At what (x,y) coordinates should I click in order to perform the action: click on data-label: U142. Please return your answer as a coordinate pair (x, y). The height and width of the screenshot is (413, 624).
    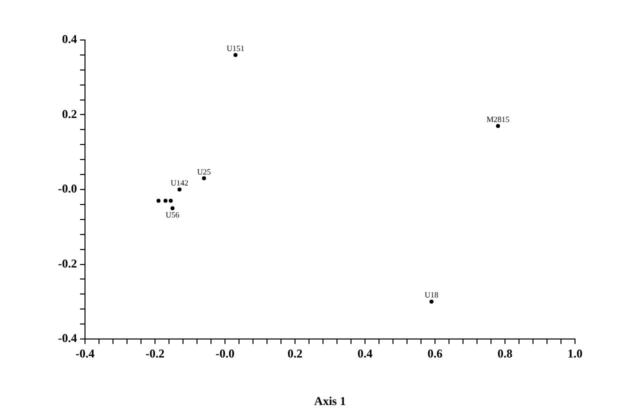
    Looking at the image, I should click on (179, 183).